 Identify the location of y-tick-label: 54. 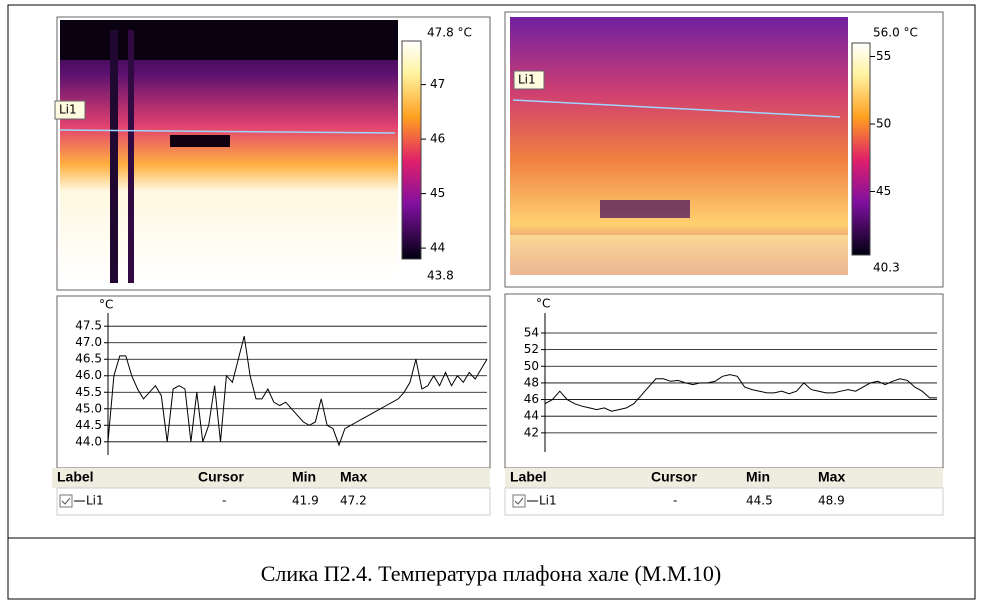
(531, 332).